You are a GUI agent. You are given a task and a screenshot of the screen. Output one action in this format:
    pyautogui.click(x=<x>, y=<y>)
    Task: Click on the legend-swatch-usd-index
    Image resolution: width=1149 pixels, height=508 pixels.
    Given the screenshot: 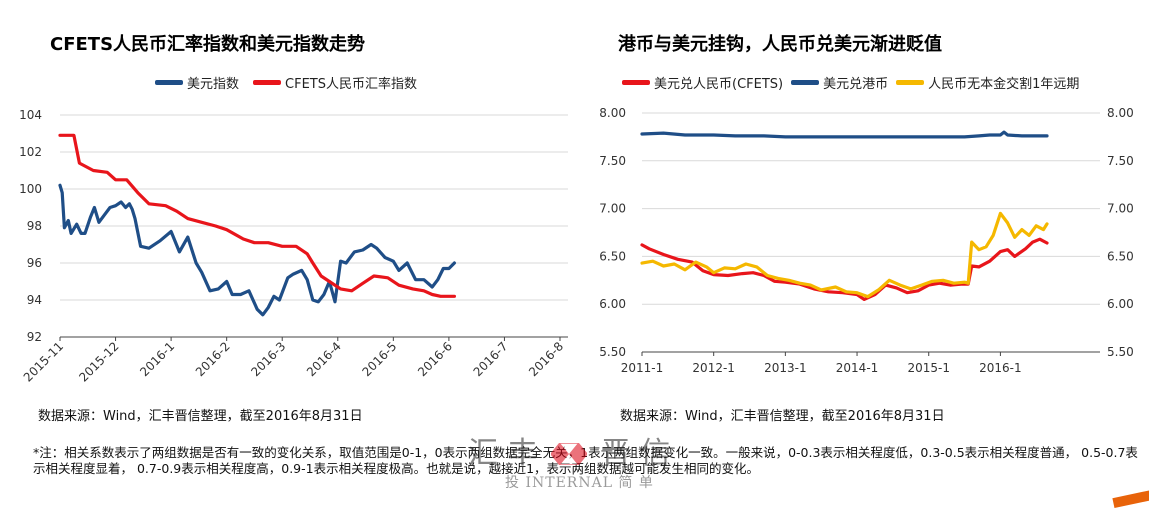 What is the action you would take?
    pyautogui.click(x=169, y=82)
    